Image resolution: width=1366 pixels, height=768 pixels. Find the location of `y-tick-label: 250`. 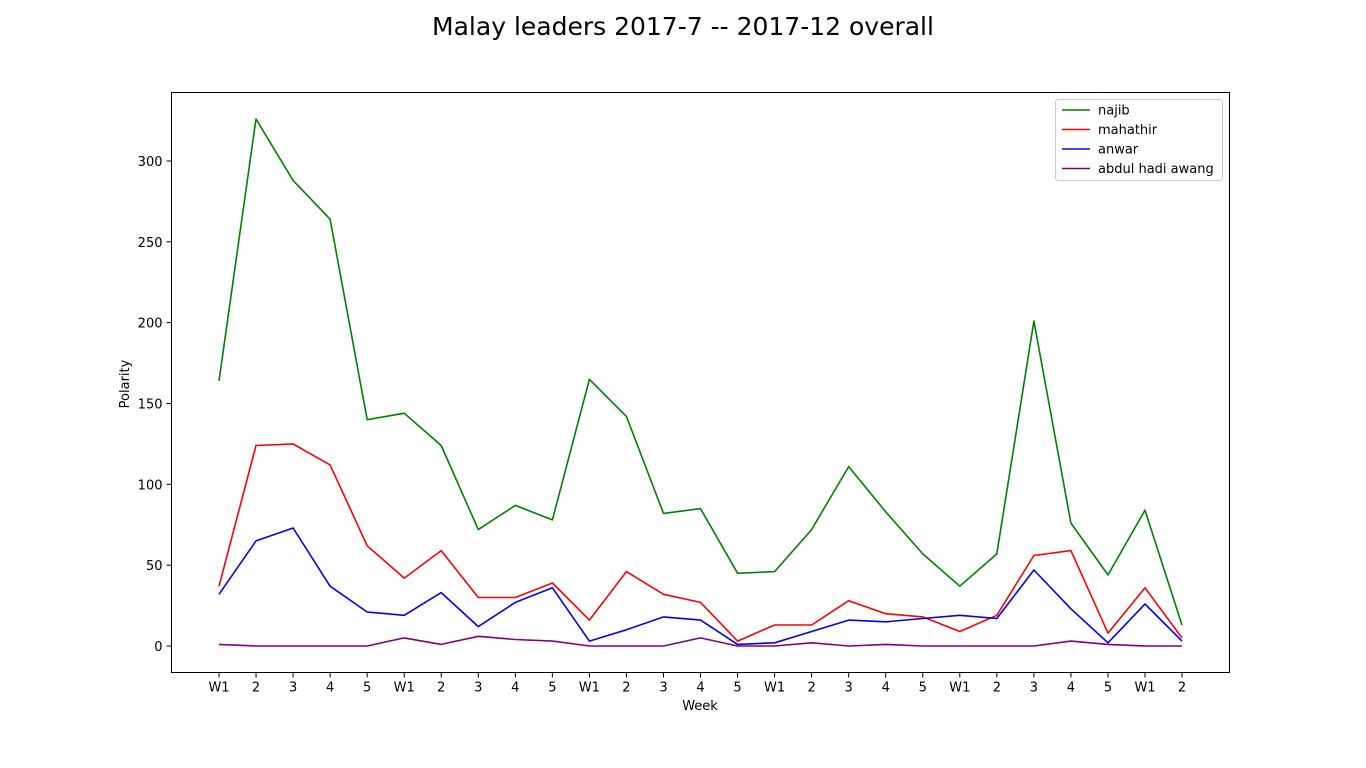

y-tick-label: 250 is located at coordinates (150, 243).